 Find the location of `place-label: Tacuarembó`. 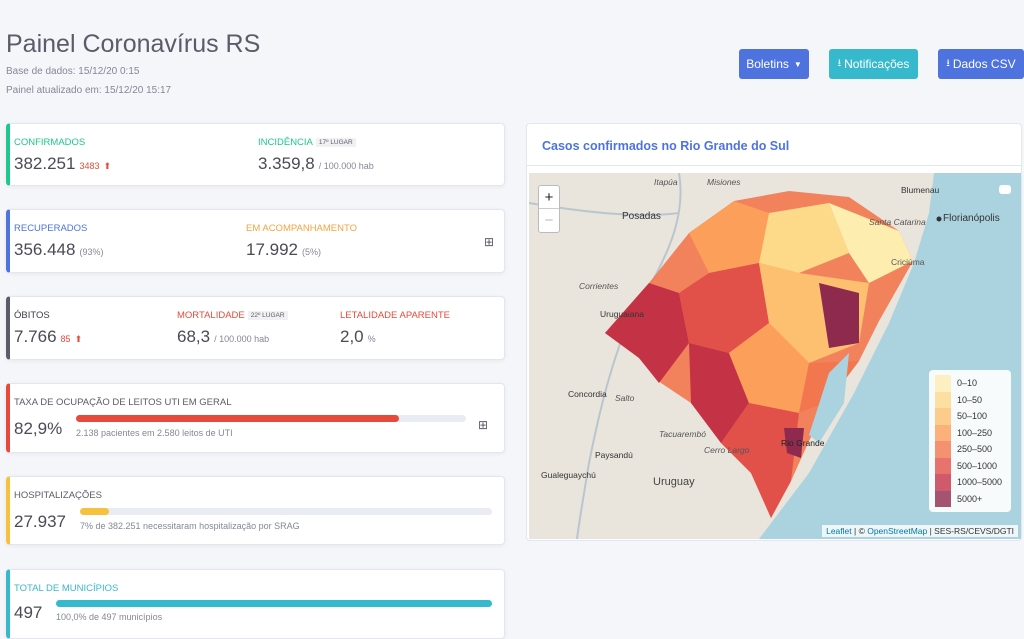

place-label: Tacuarembó is located at coordinates (682, 434).